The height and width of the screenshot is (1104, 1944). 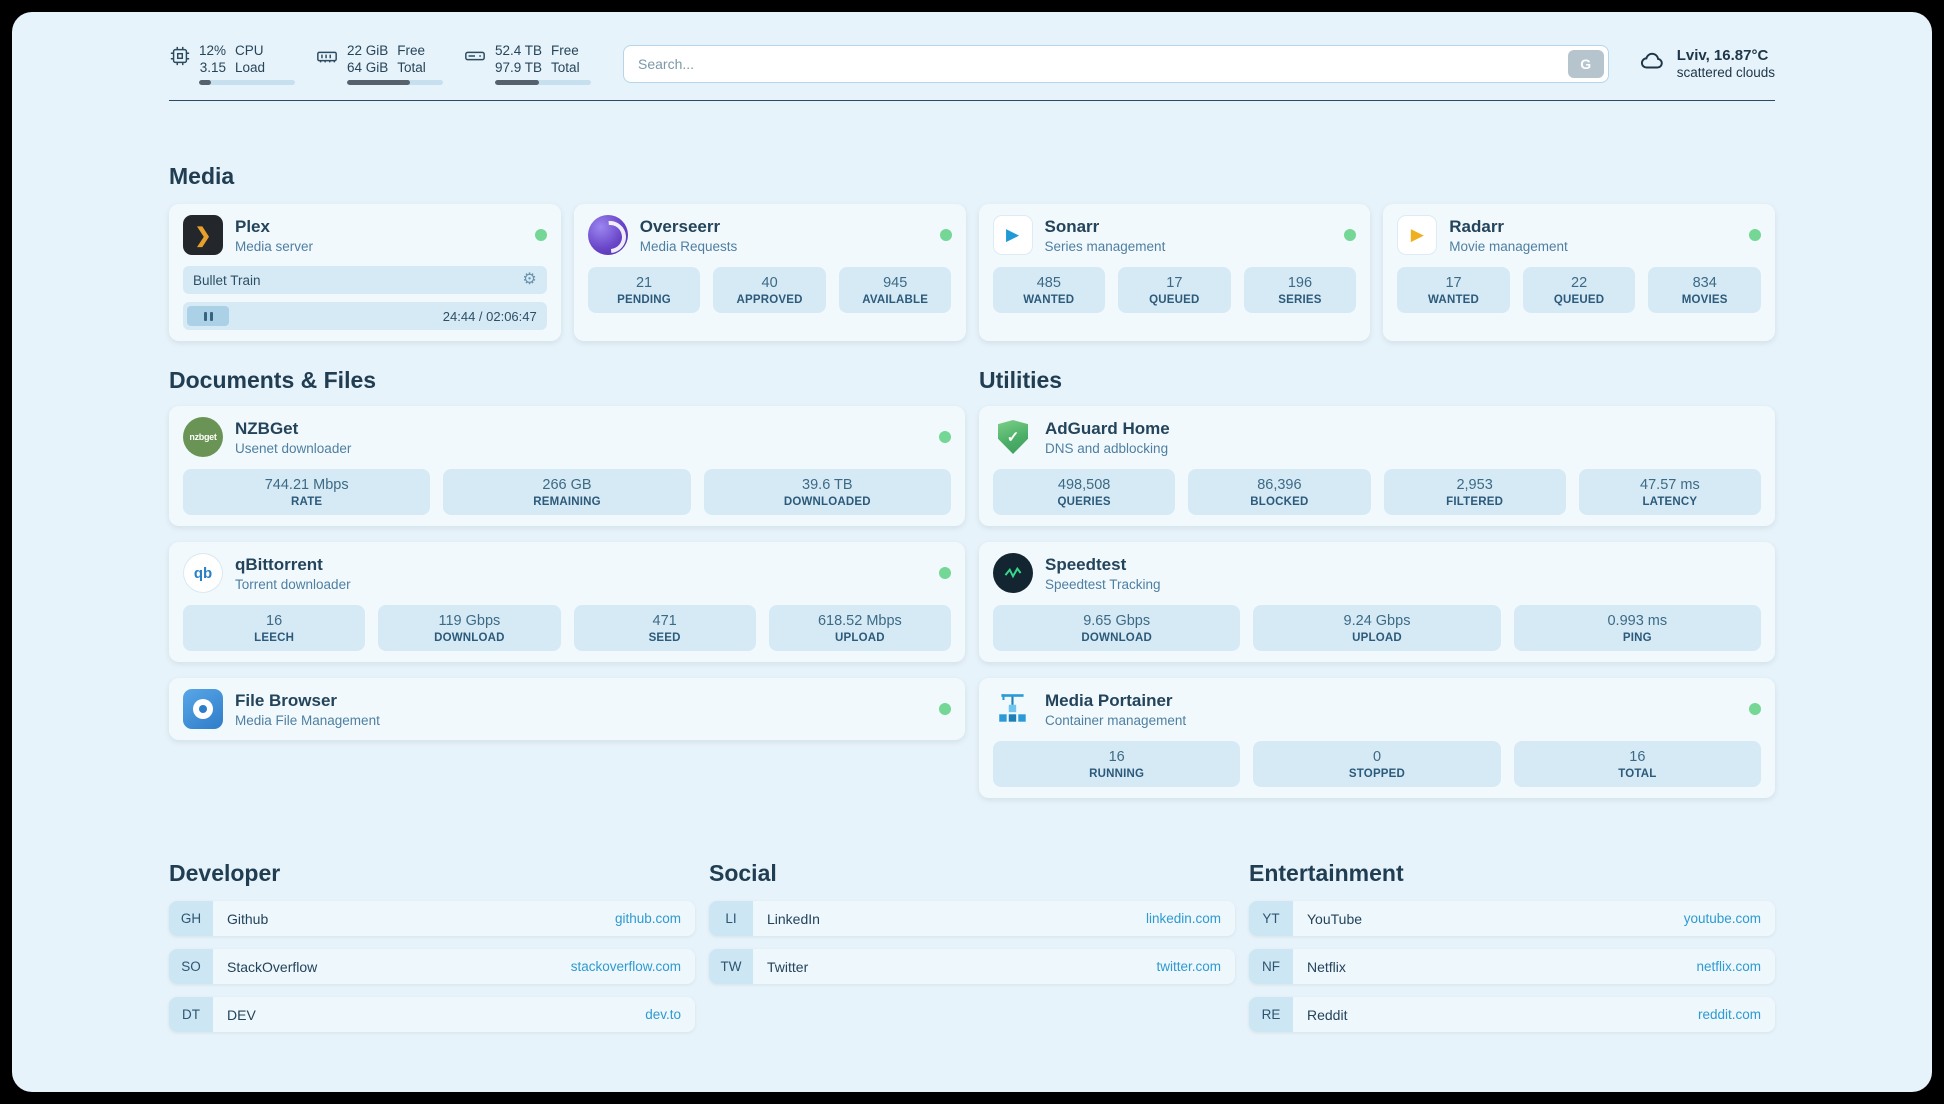 What do you see at coordinates (688, 246) in the screenshot?
I see `service-subtitle: Media Requests` at bounding box center [688, 246].